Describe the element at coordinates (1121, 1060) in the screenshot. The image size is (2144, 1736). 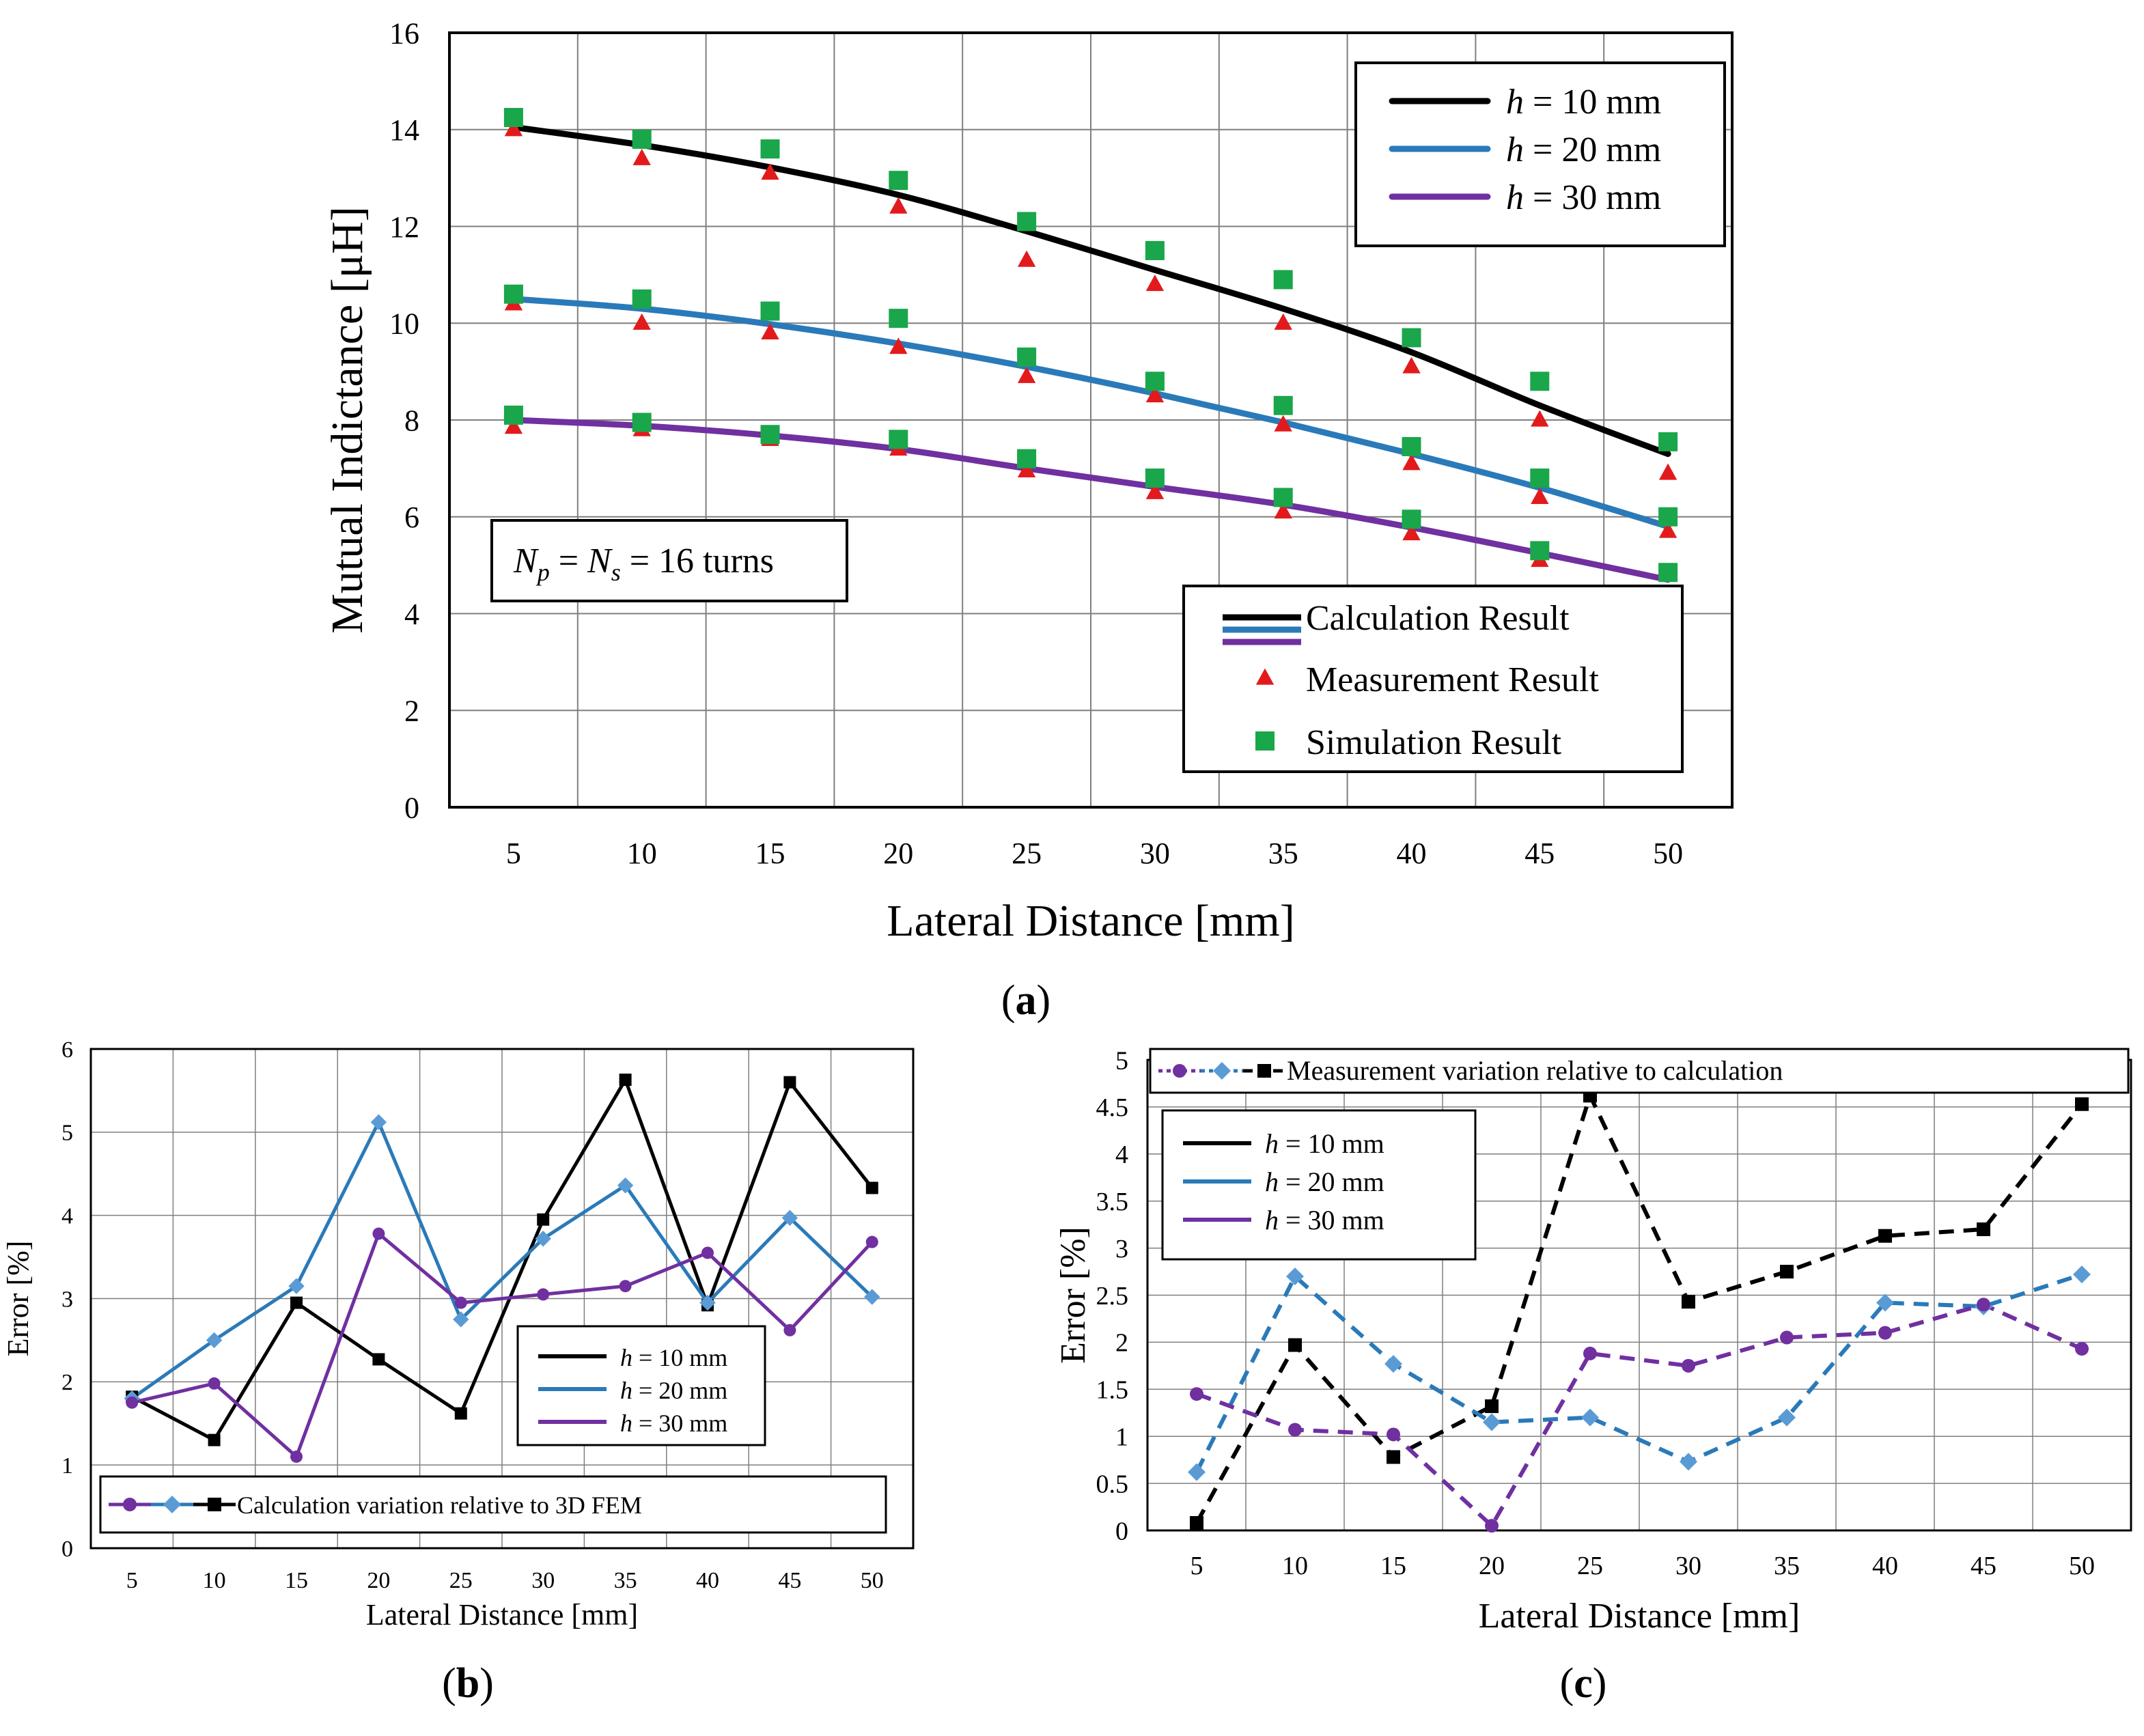
I see `y-tick-label: 5` at that location.